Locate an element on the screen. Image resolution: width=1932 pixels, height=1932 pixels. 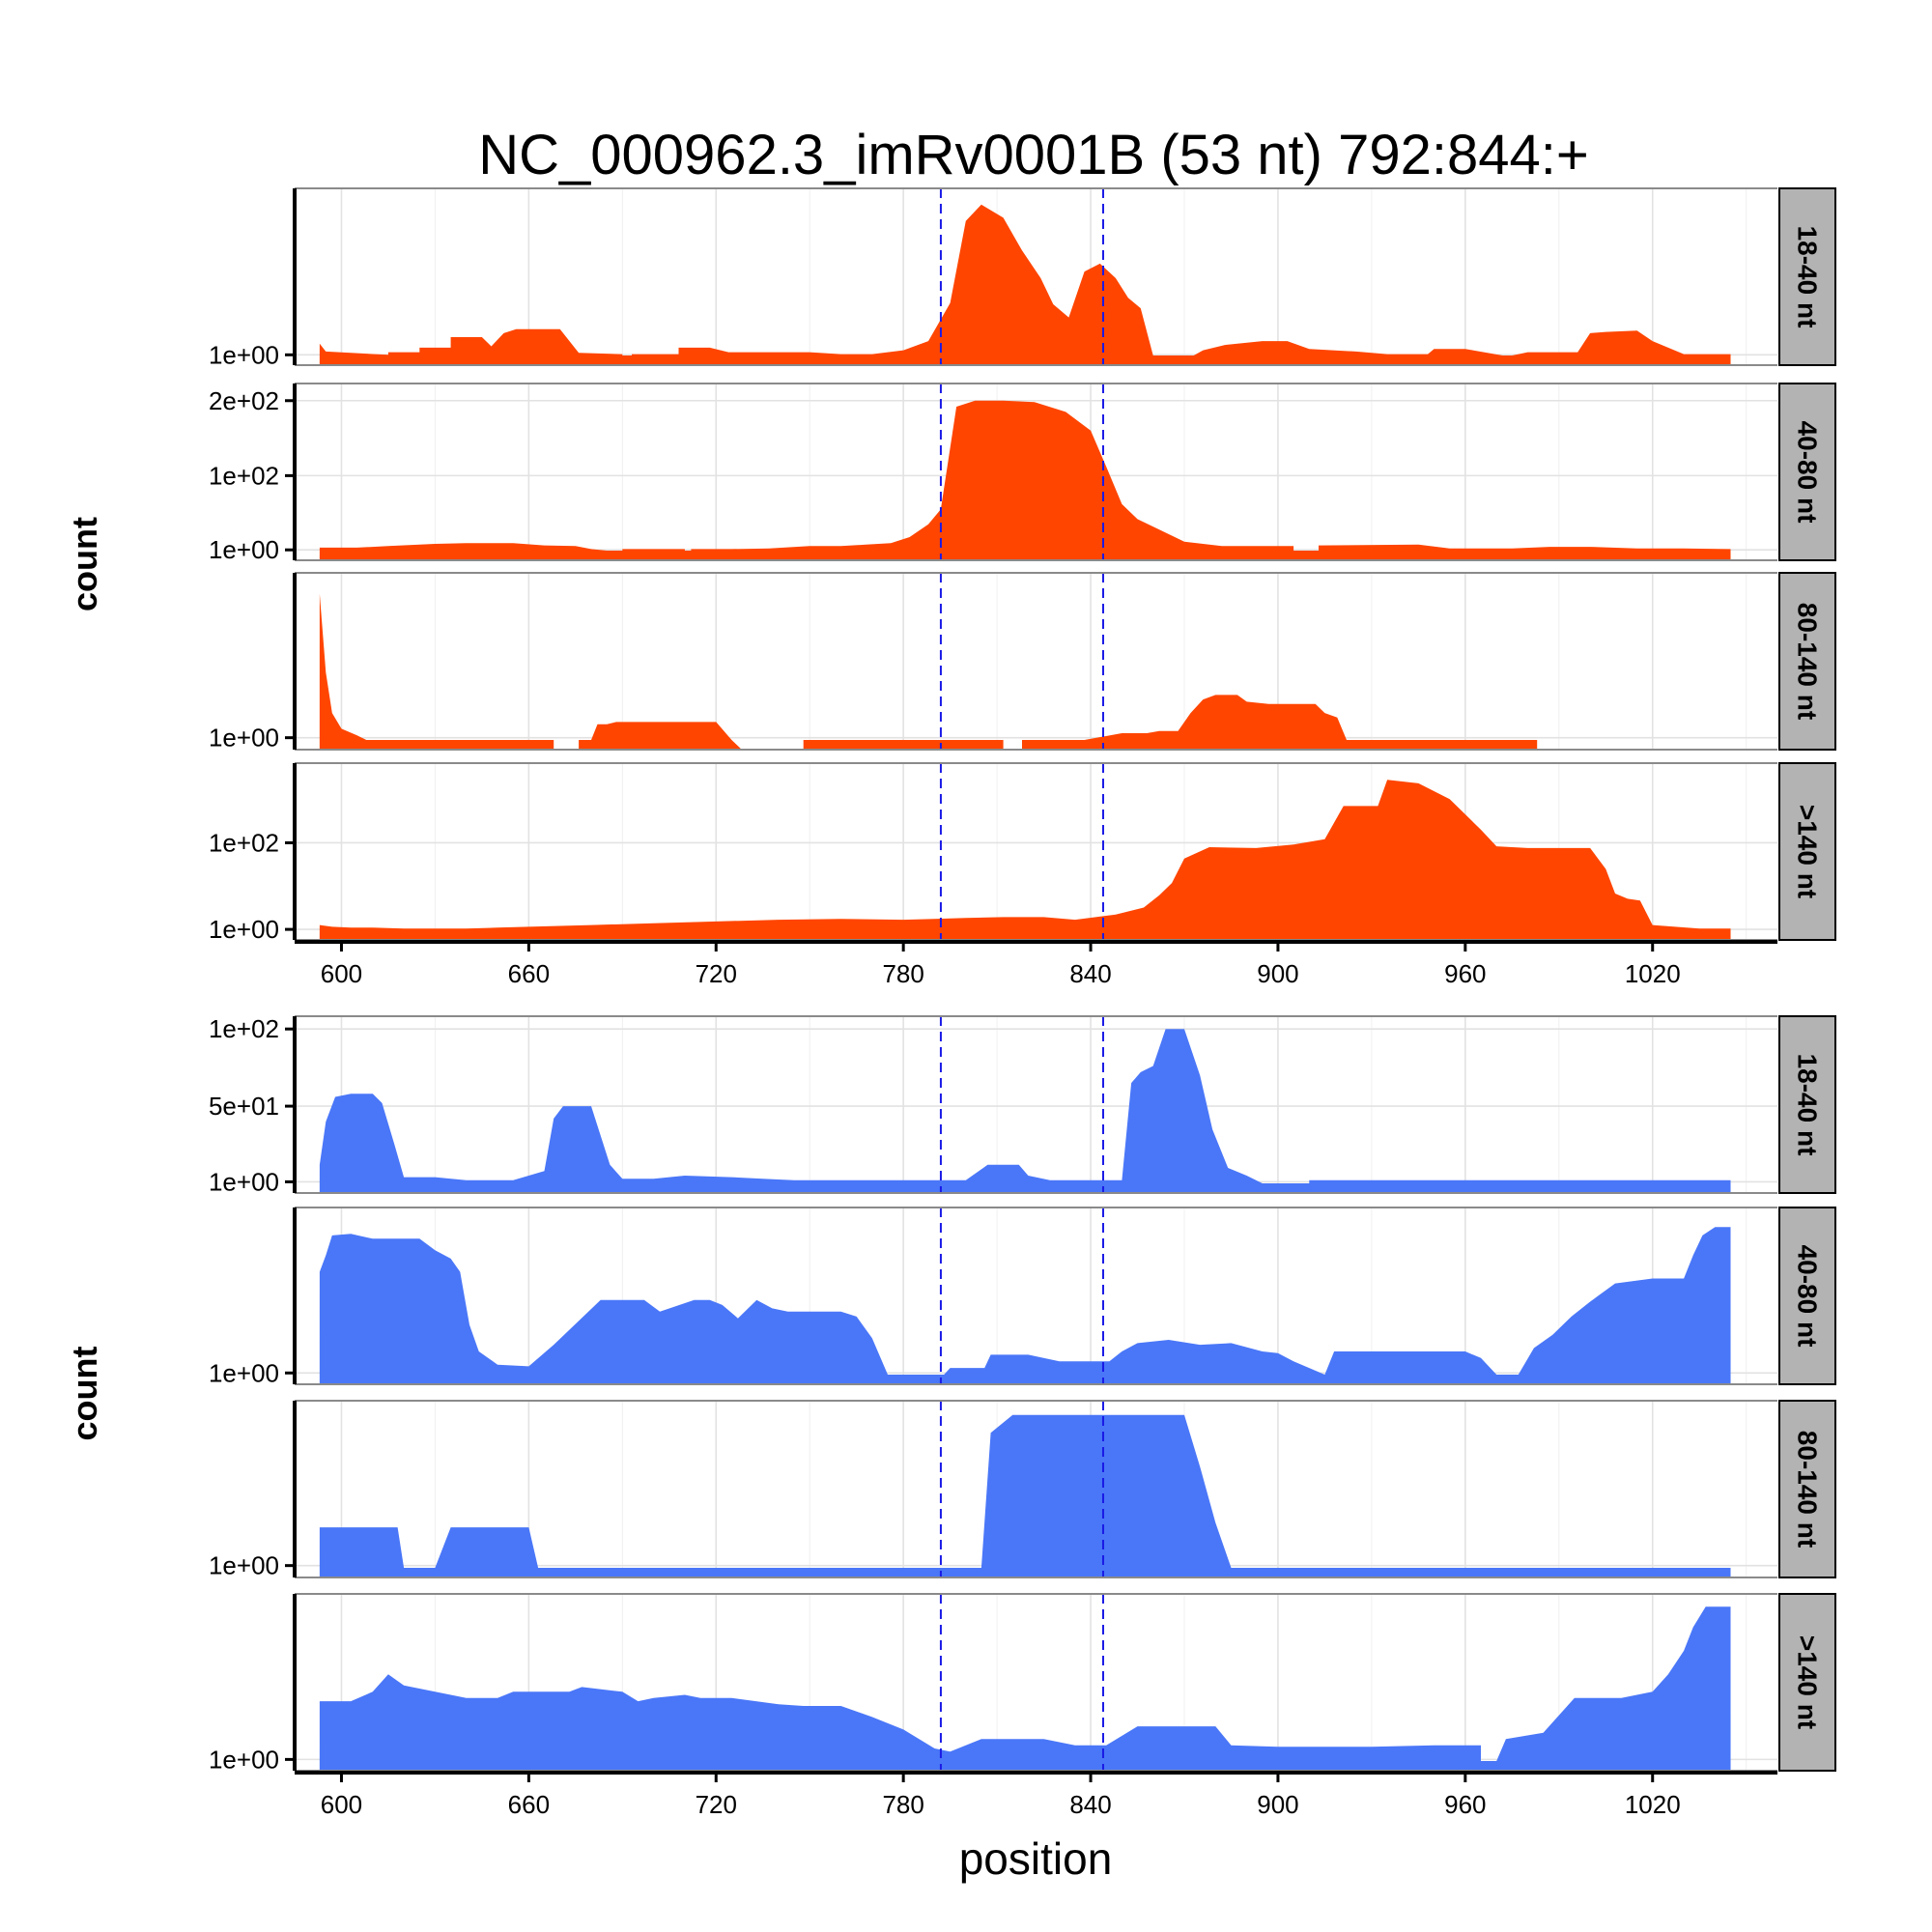
facet-strip-label-g1-p3: 80-140 nt is located at coordinates (1808, 661).